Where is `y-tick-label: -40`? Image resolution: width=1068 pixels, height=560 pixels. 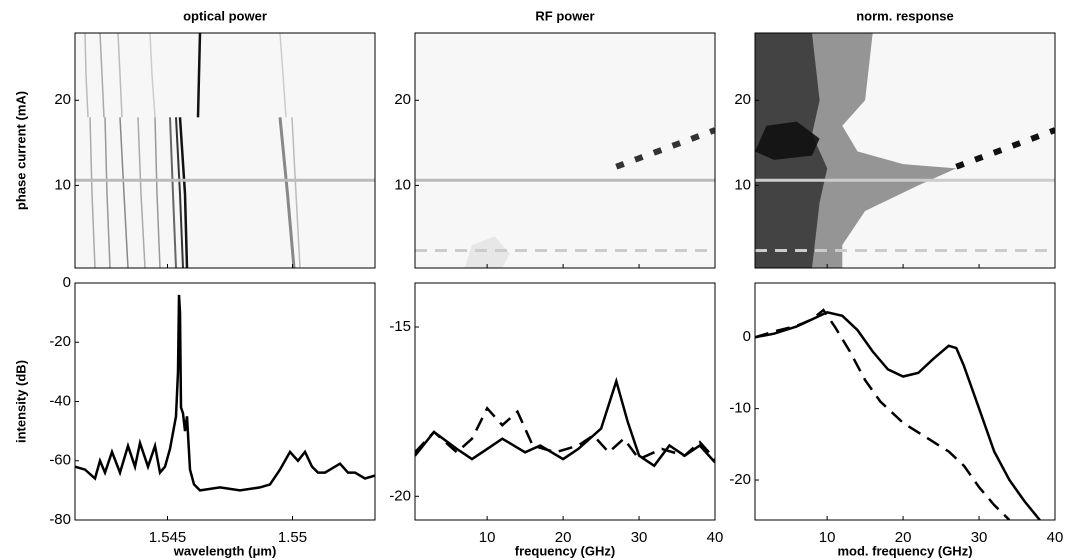 y-tick-label: -40 is located at coordinates (60, 400).